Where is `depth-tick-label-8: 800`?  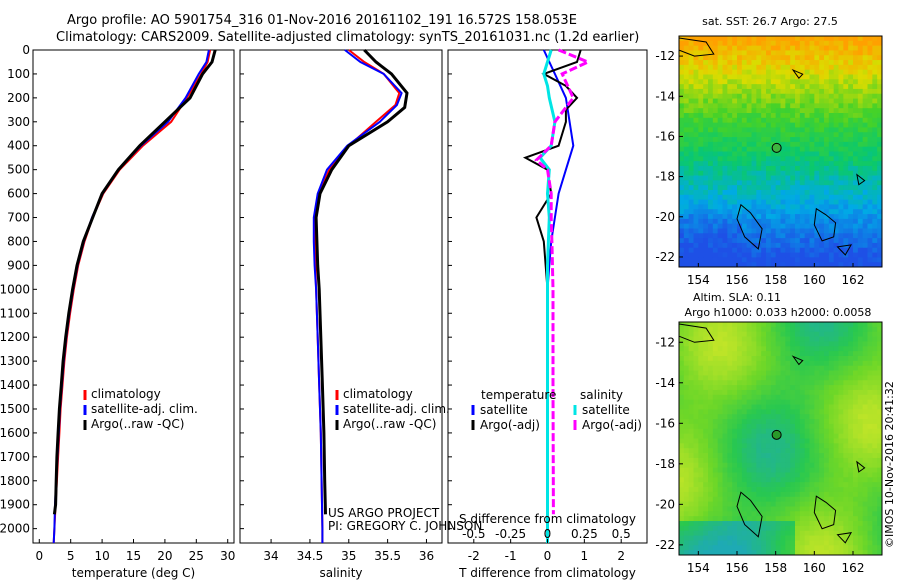 depth-tick-label-8: 800 is located at coordinates (18, 241).